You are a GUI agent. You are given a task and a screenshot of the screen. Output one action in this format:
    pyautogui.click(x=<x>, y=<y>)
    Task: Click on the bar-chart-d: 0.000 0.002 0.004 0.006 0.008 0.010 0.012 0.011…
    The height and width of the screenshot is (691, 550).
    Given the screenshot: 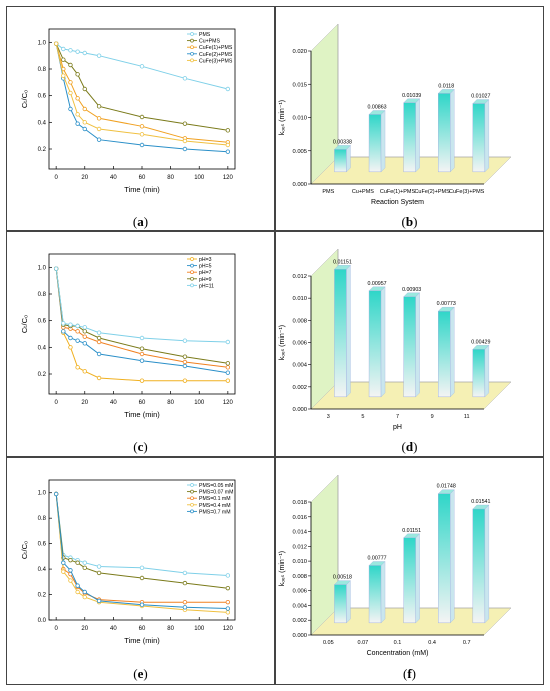 What is the action you would take?
    pyautogui.click(x=395, y=339)
    